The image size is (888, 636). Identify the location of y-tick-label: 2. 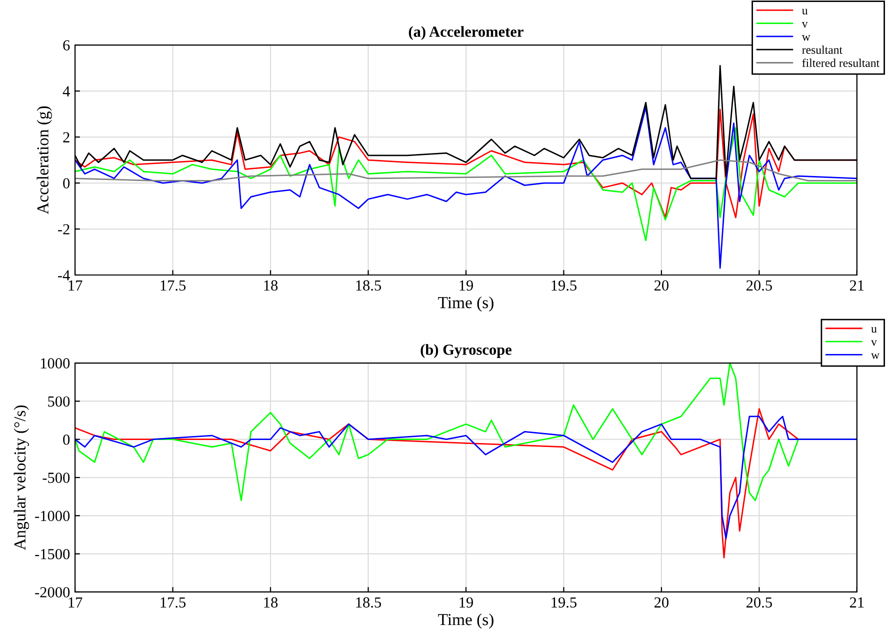
(66, 137).